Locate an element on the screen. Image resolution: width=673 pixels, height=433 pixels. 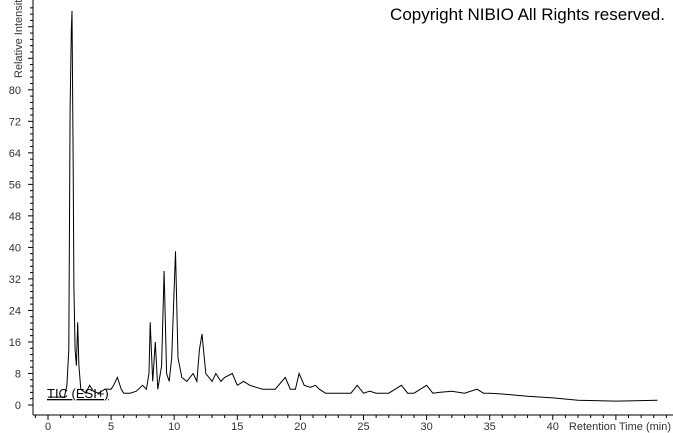
x-ticks: 0 5 10 15 20 25 30 35 40 is located at coordinates (350, 424).